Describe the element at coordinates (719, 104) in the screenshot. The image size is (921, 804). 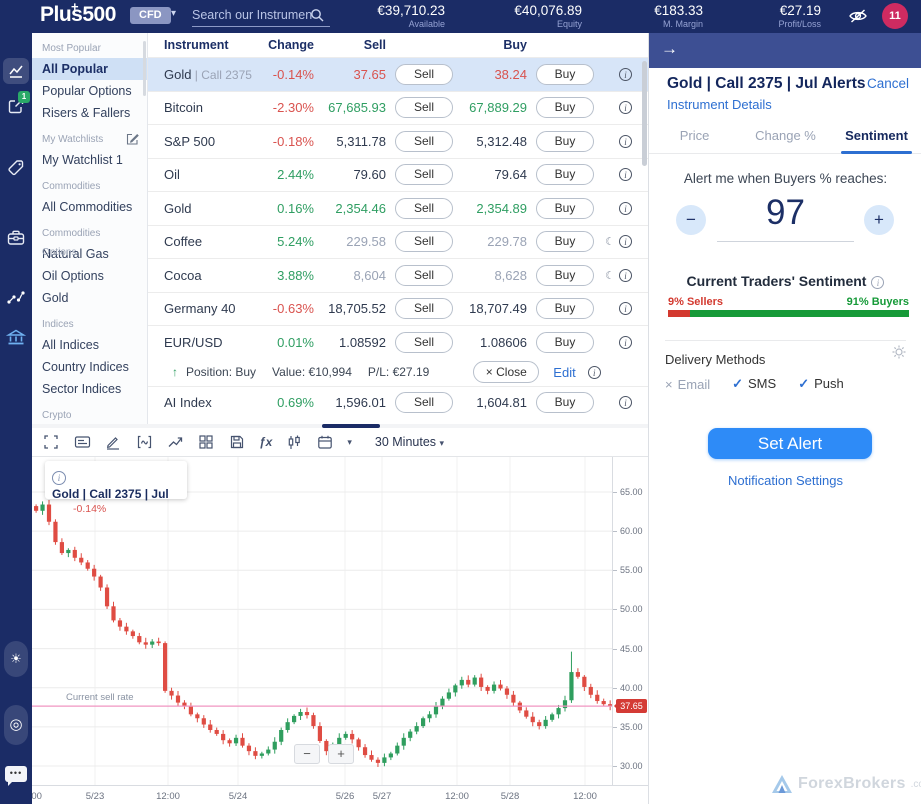
I see `instrument-details-link: Instrument Details` at that location.